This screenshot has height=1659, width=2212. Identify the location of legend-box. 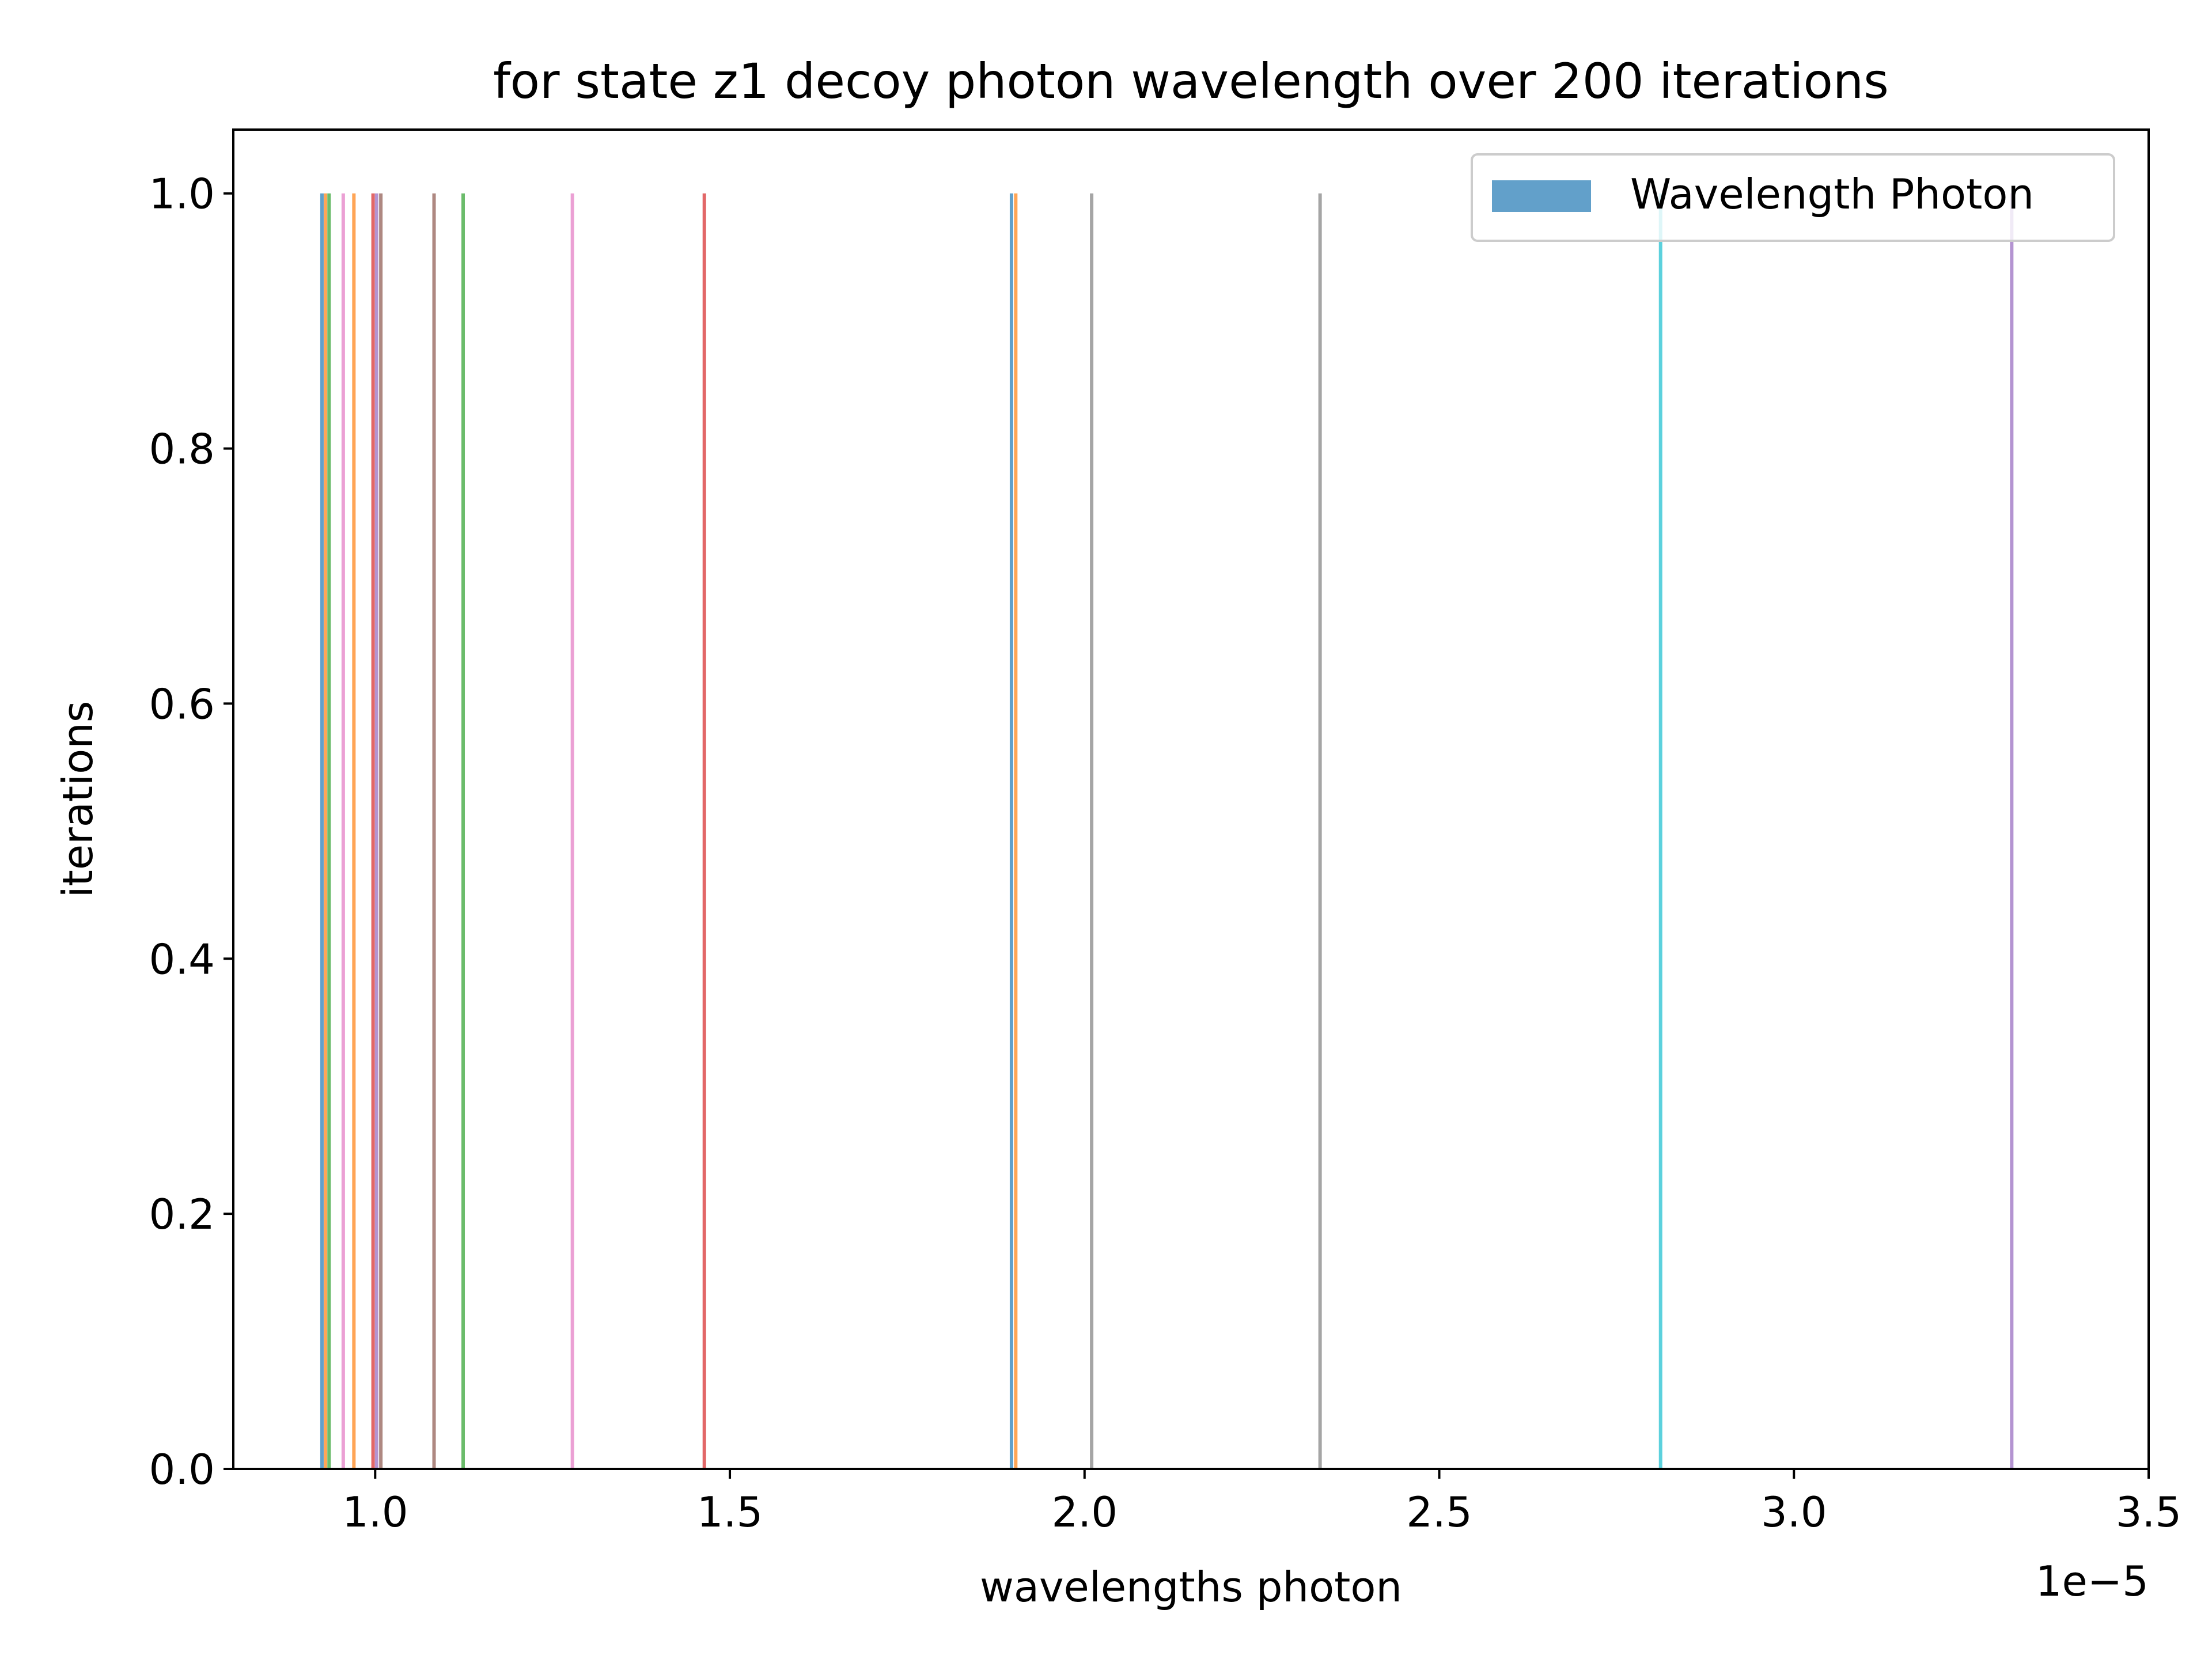
(1793, 197).